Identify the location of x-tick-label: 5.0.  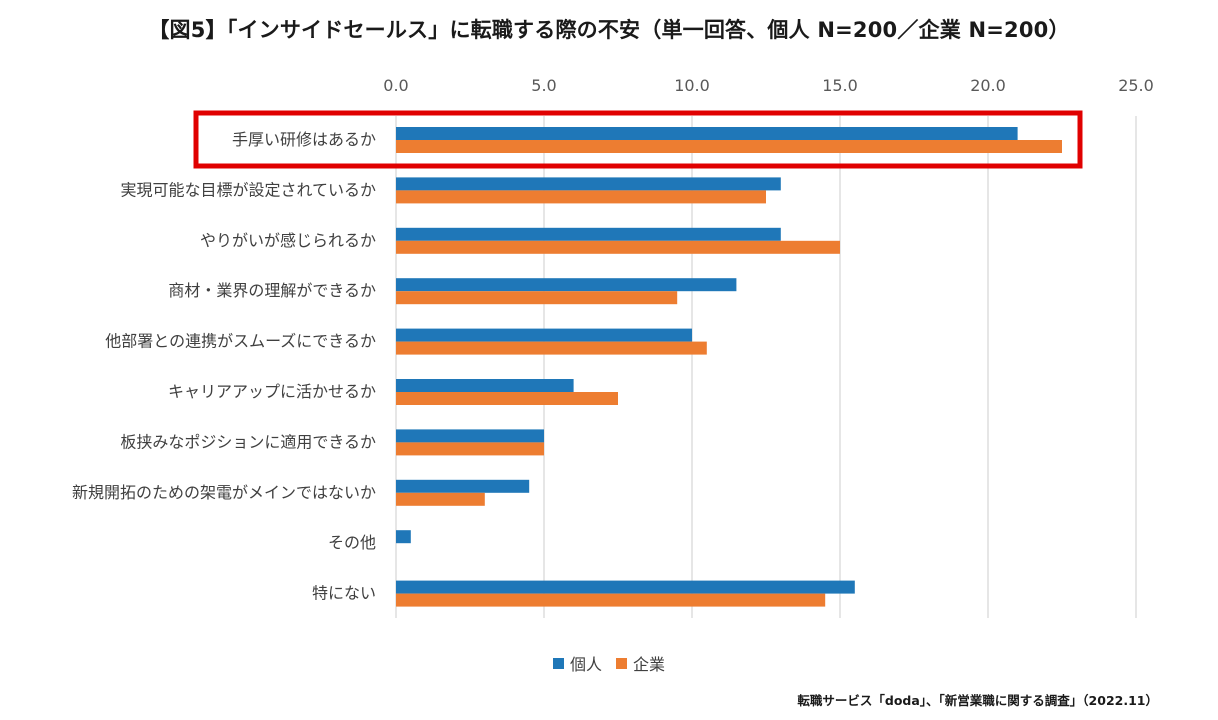
(543, 85).